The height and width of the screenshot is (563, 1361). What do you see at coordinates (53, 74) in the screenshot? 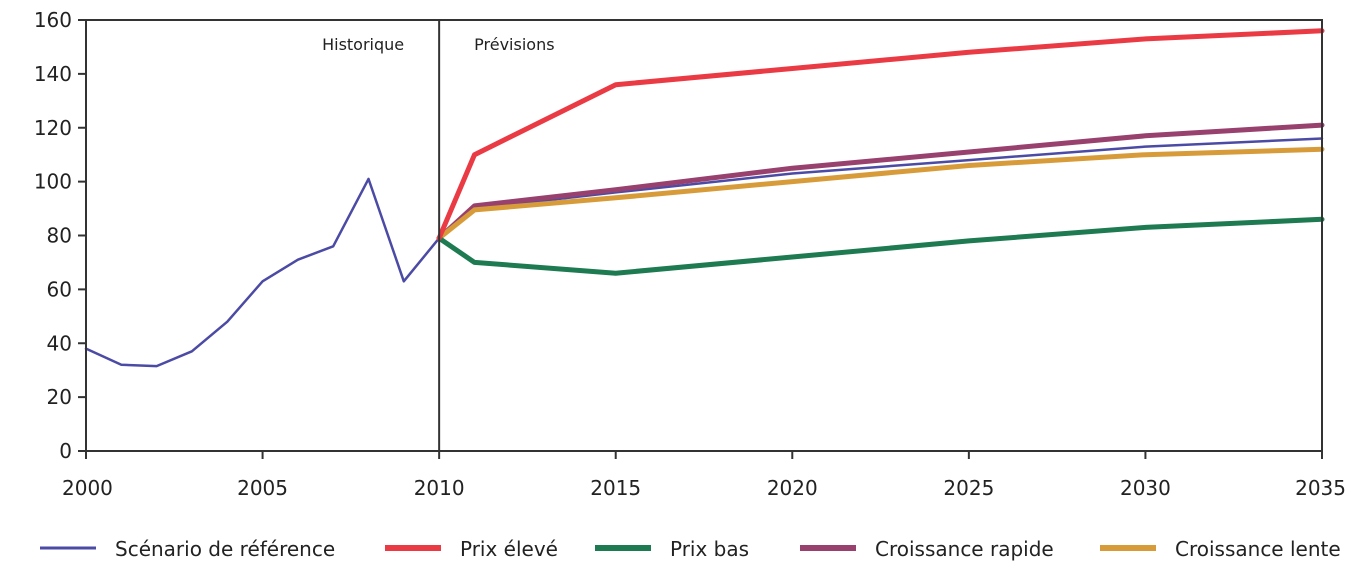
I see `y-tick-label: 140` at bounding box center [53, 74].